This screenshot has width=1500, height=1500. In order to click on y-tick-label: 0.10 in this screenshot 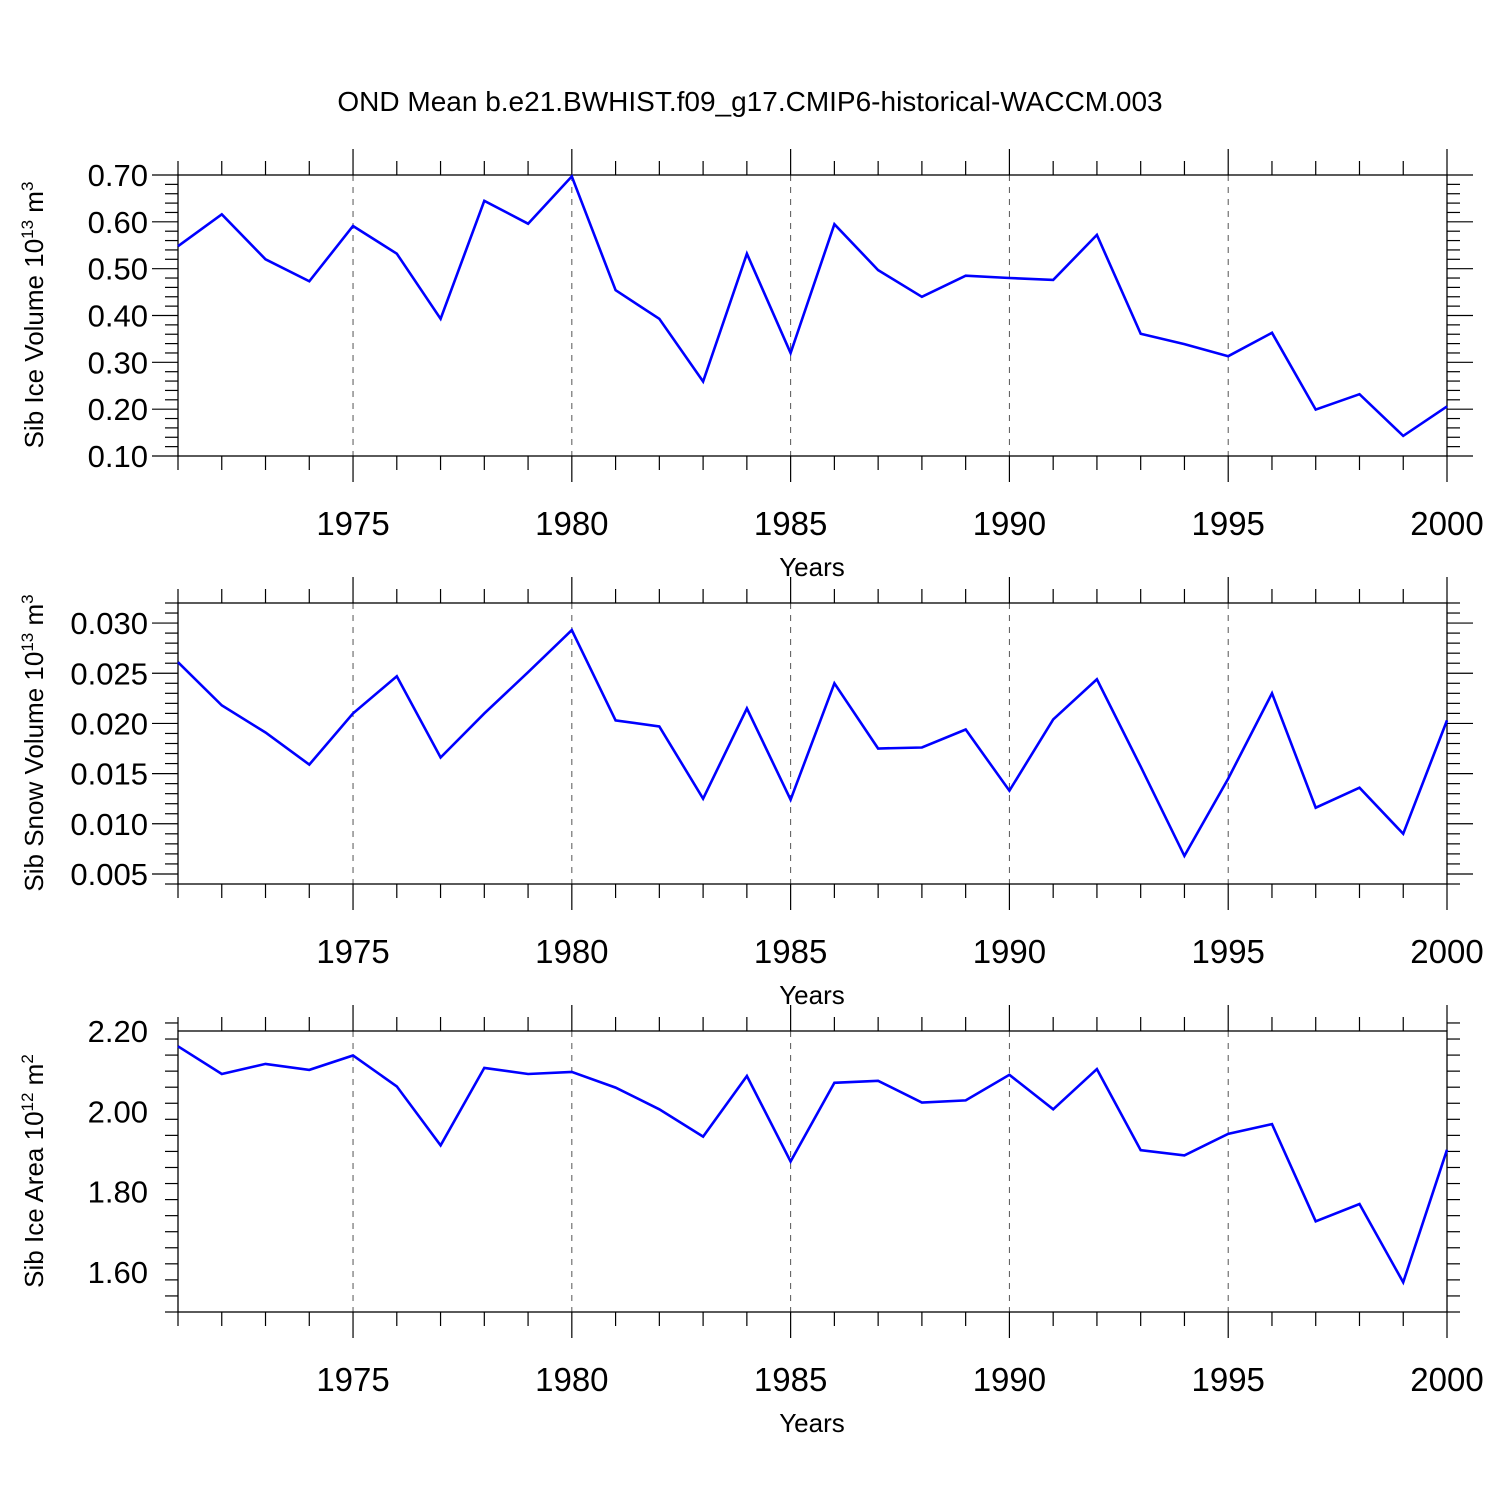, I will do `click(118, 456)`.